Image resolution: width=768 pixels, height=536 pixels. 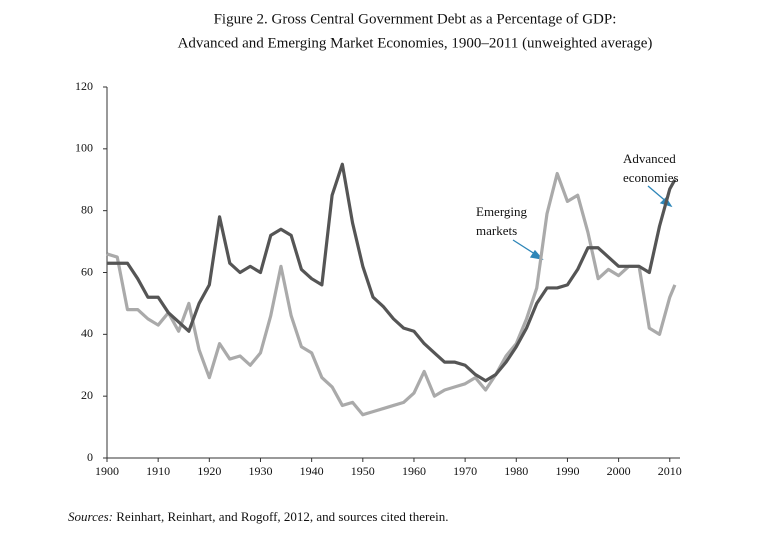 I want to click on x-tick-label: 2010, so click(x=670, y=471).